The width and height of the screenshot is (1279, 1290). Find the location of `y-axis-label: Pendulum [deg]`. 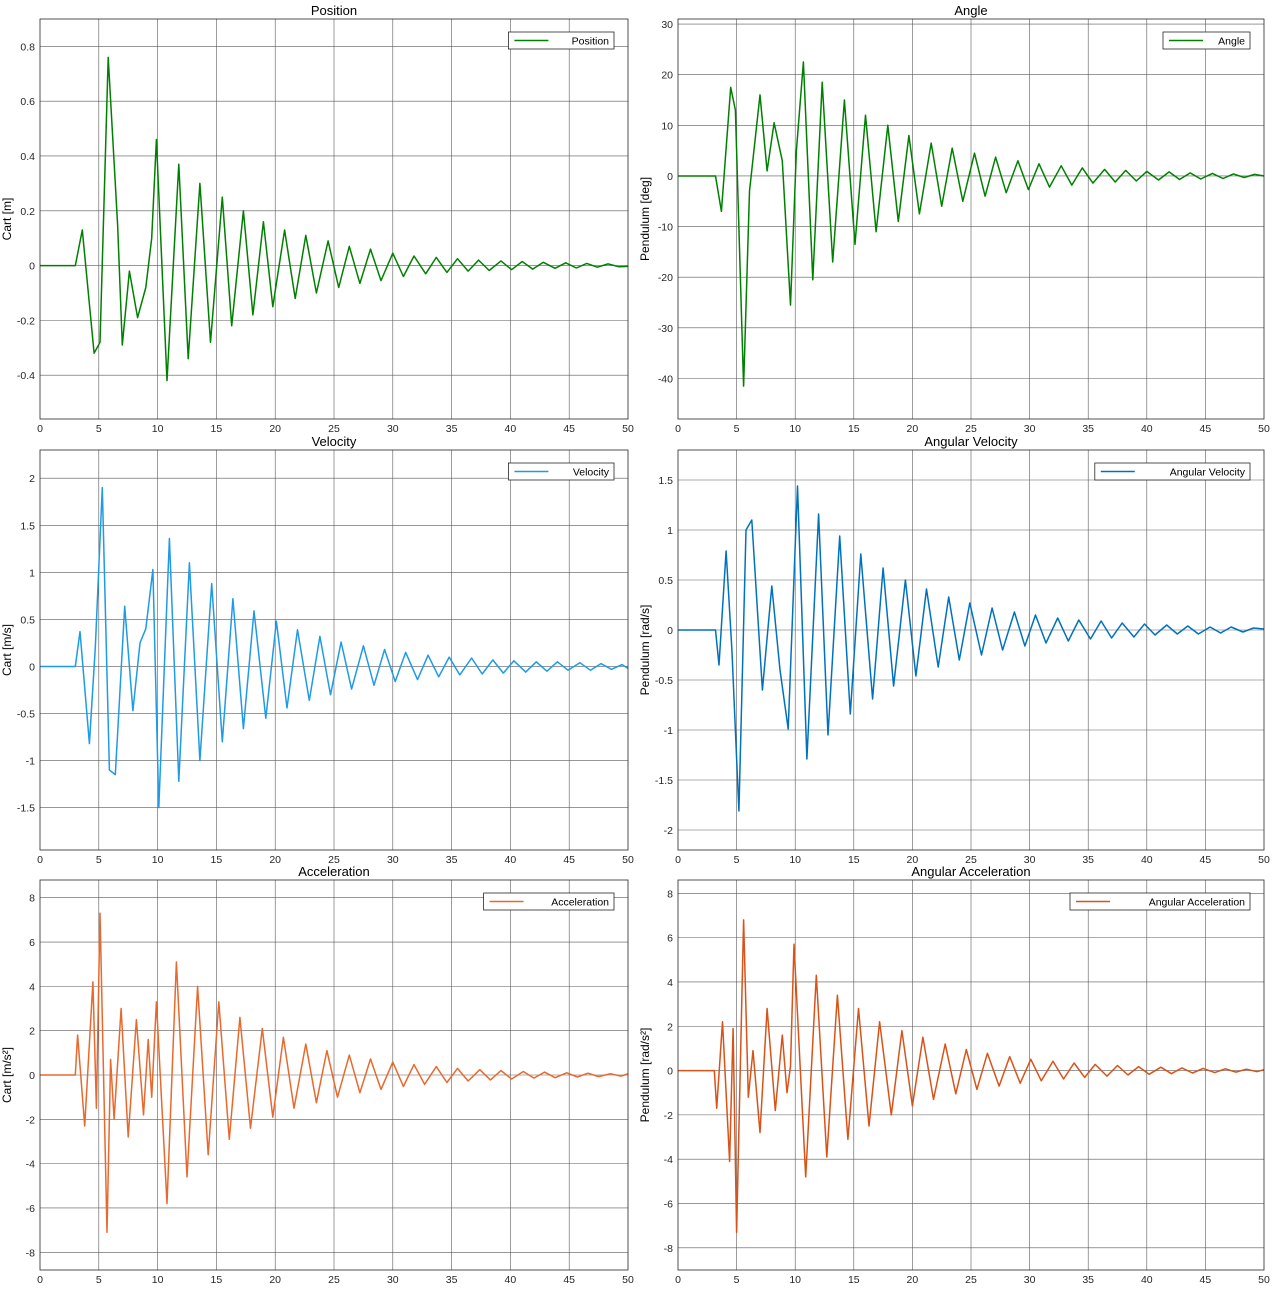

y-axis-label: Pendulum [deg] is located at coordinates (645, 219).